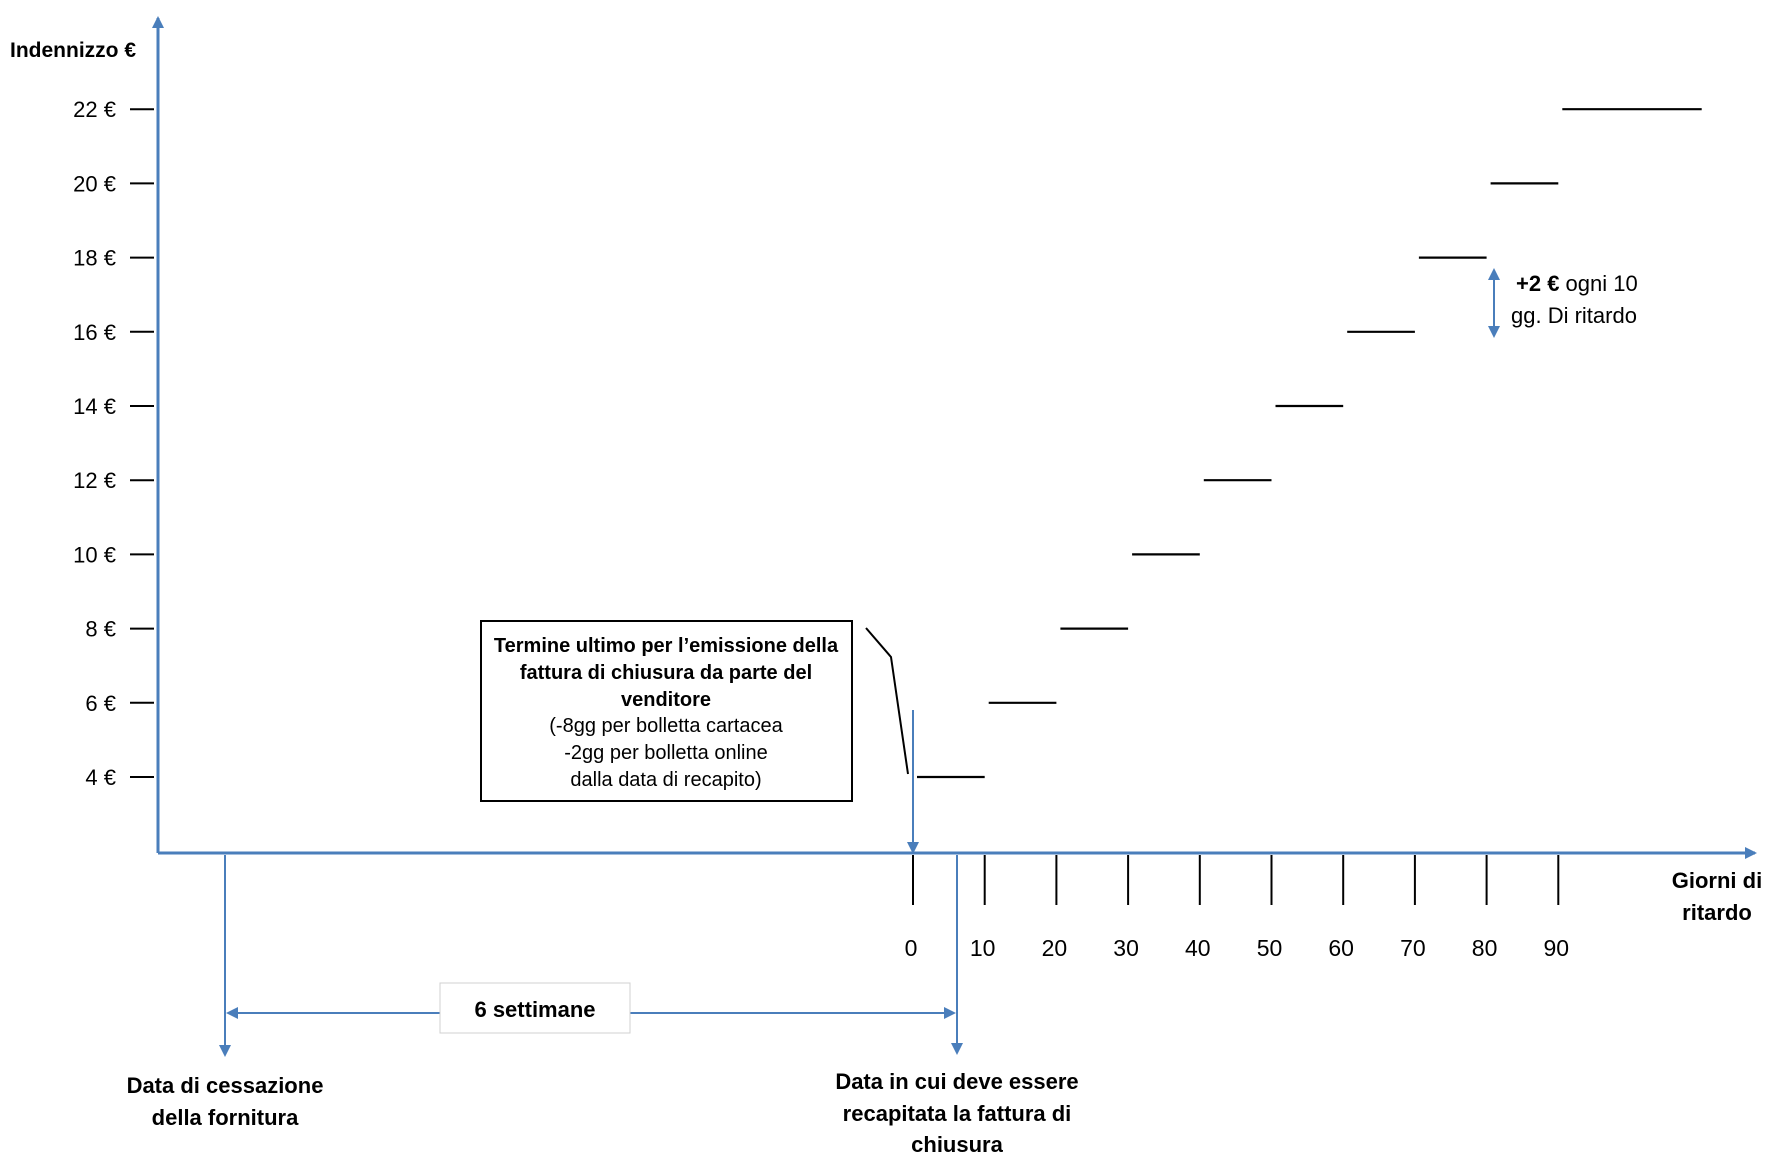  What do you see at coordinates (1574, 315) in the screenshot?
I see `increment-line2: gg. Di ritardo` at bounding box center [1574, 315].